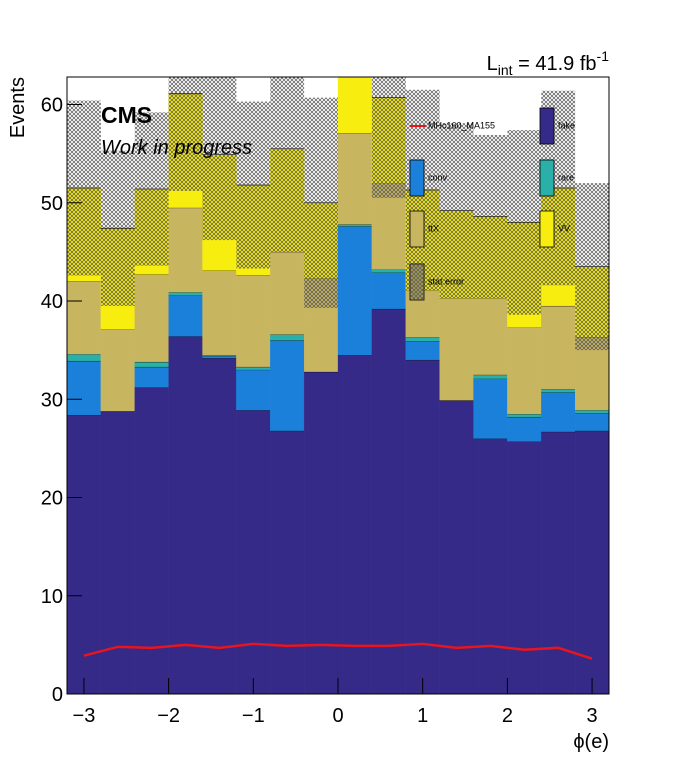 The width and height of the screenshot is (676, 772). What do you see at coordinates (52, 302) in the screenshot?
I see `y-tick-label: 40` at bounding box center [52, 302].